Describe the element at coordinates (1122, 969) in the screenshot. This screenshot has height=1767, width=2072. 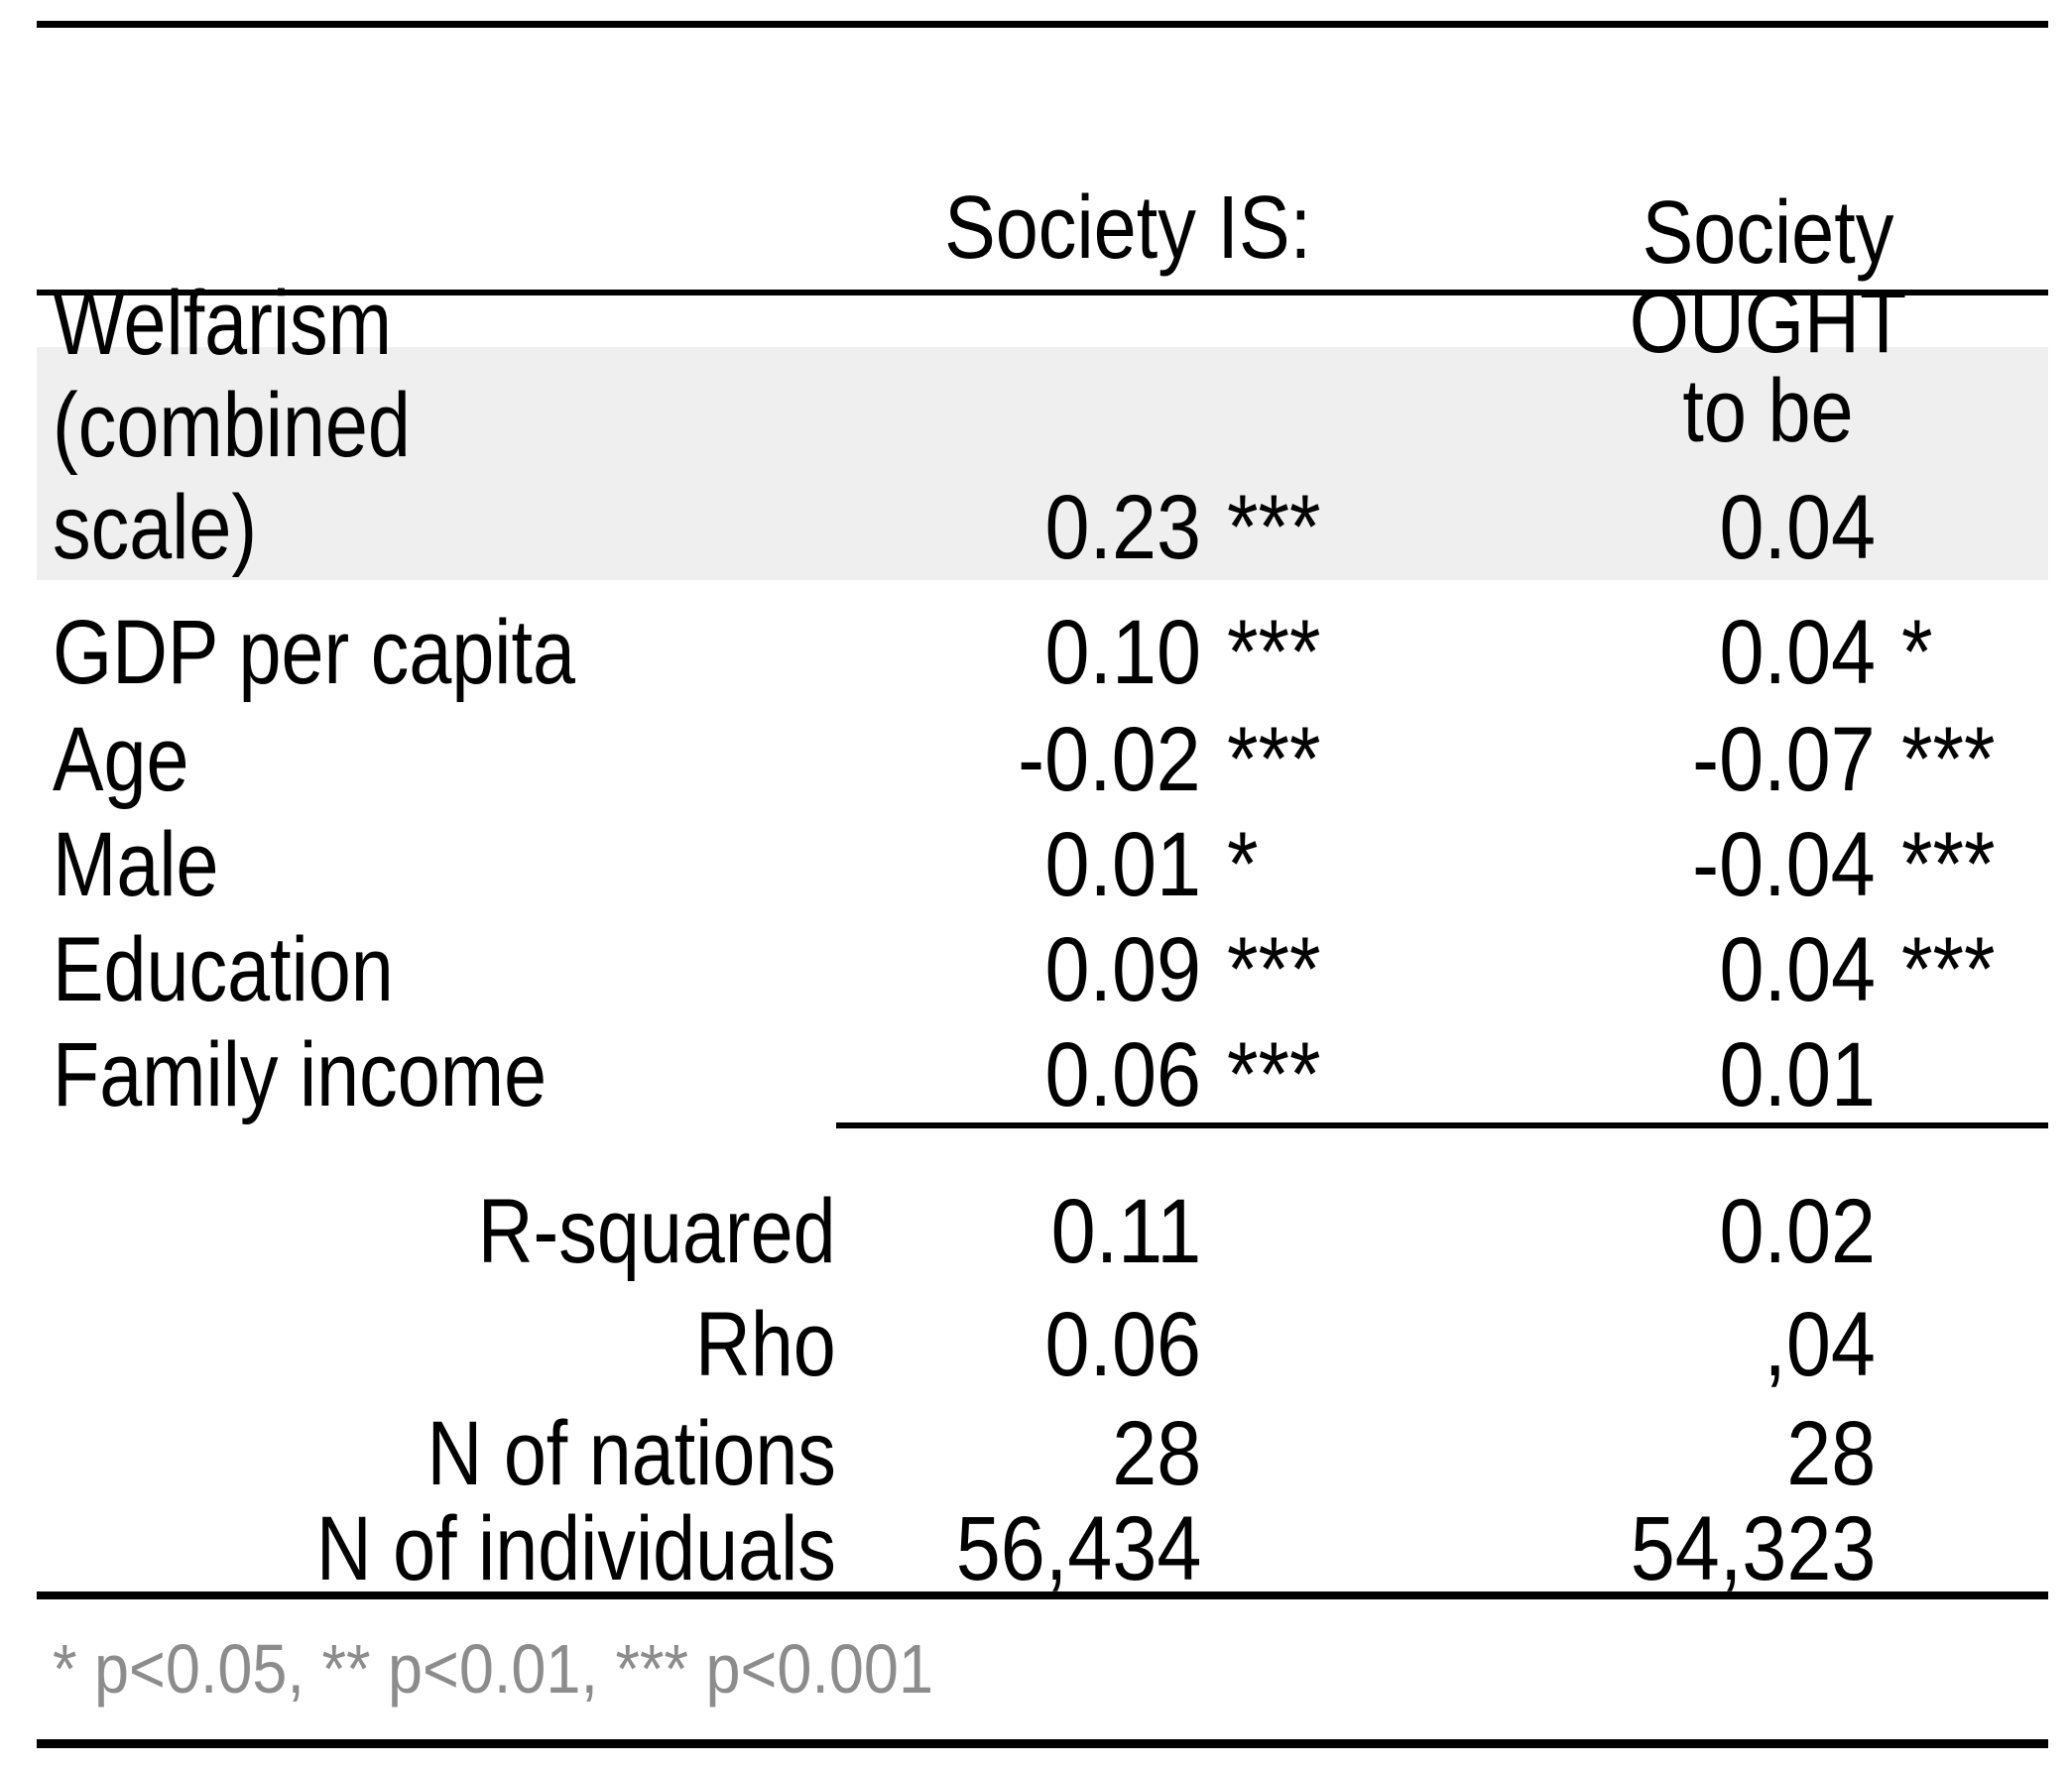
I see `is-coefficient: 0.09` at that location.